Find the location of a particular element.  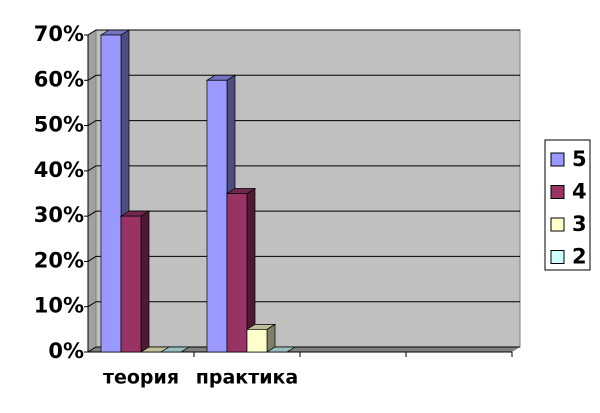

legend-label: 4 is located at coordinates (579, 192).